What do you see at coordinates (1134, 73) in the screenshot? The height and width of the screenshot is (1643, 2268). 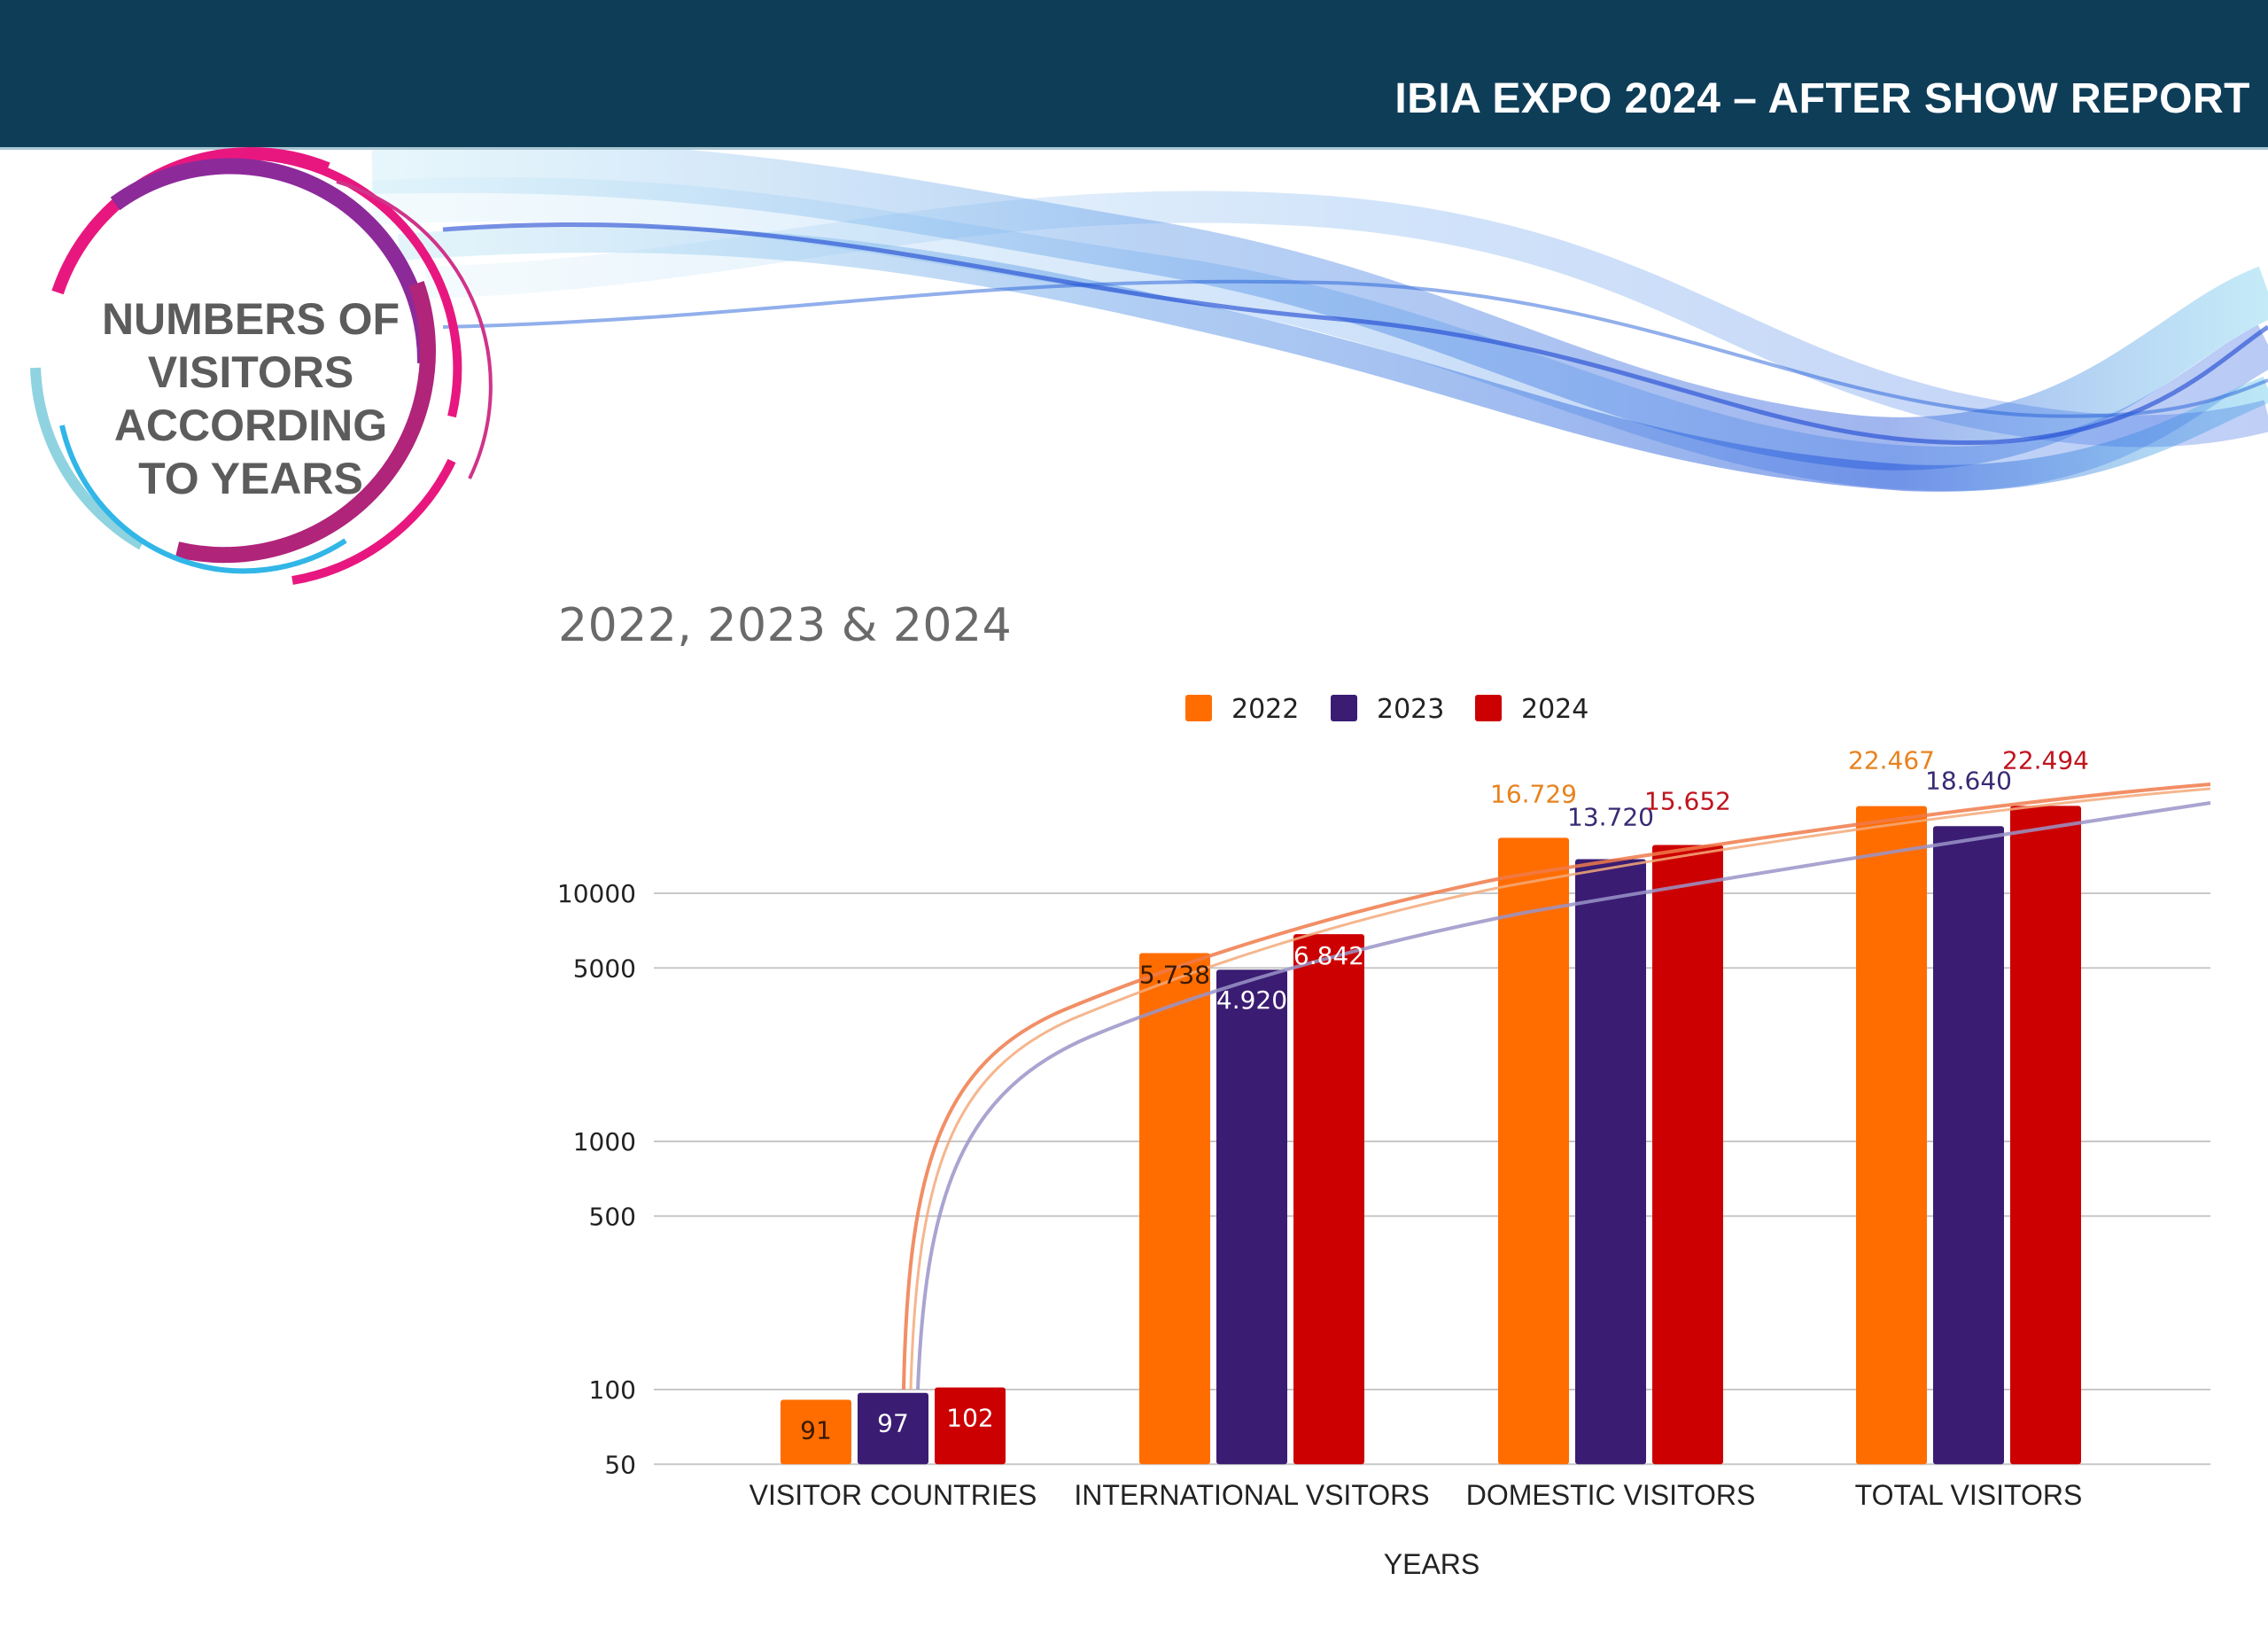 I see `header-bar: IBIA EXPO 2024 – AFTER SHOW REPORT` at bounding box center [1134, 73].